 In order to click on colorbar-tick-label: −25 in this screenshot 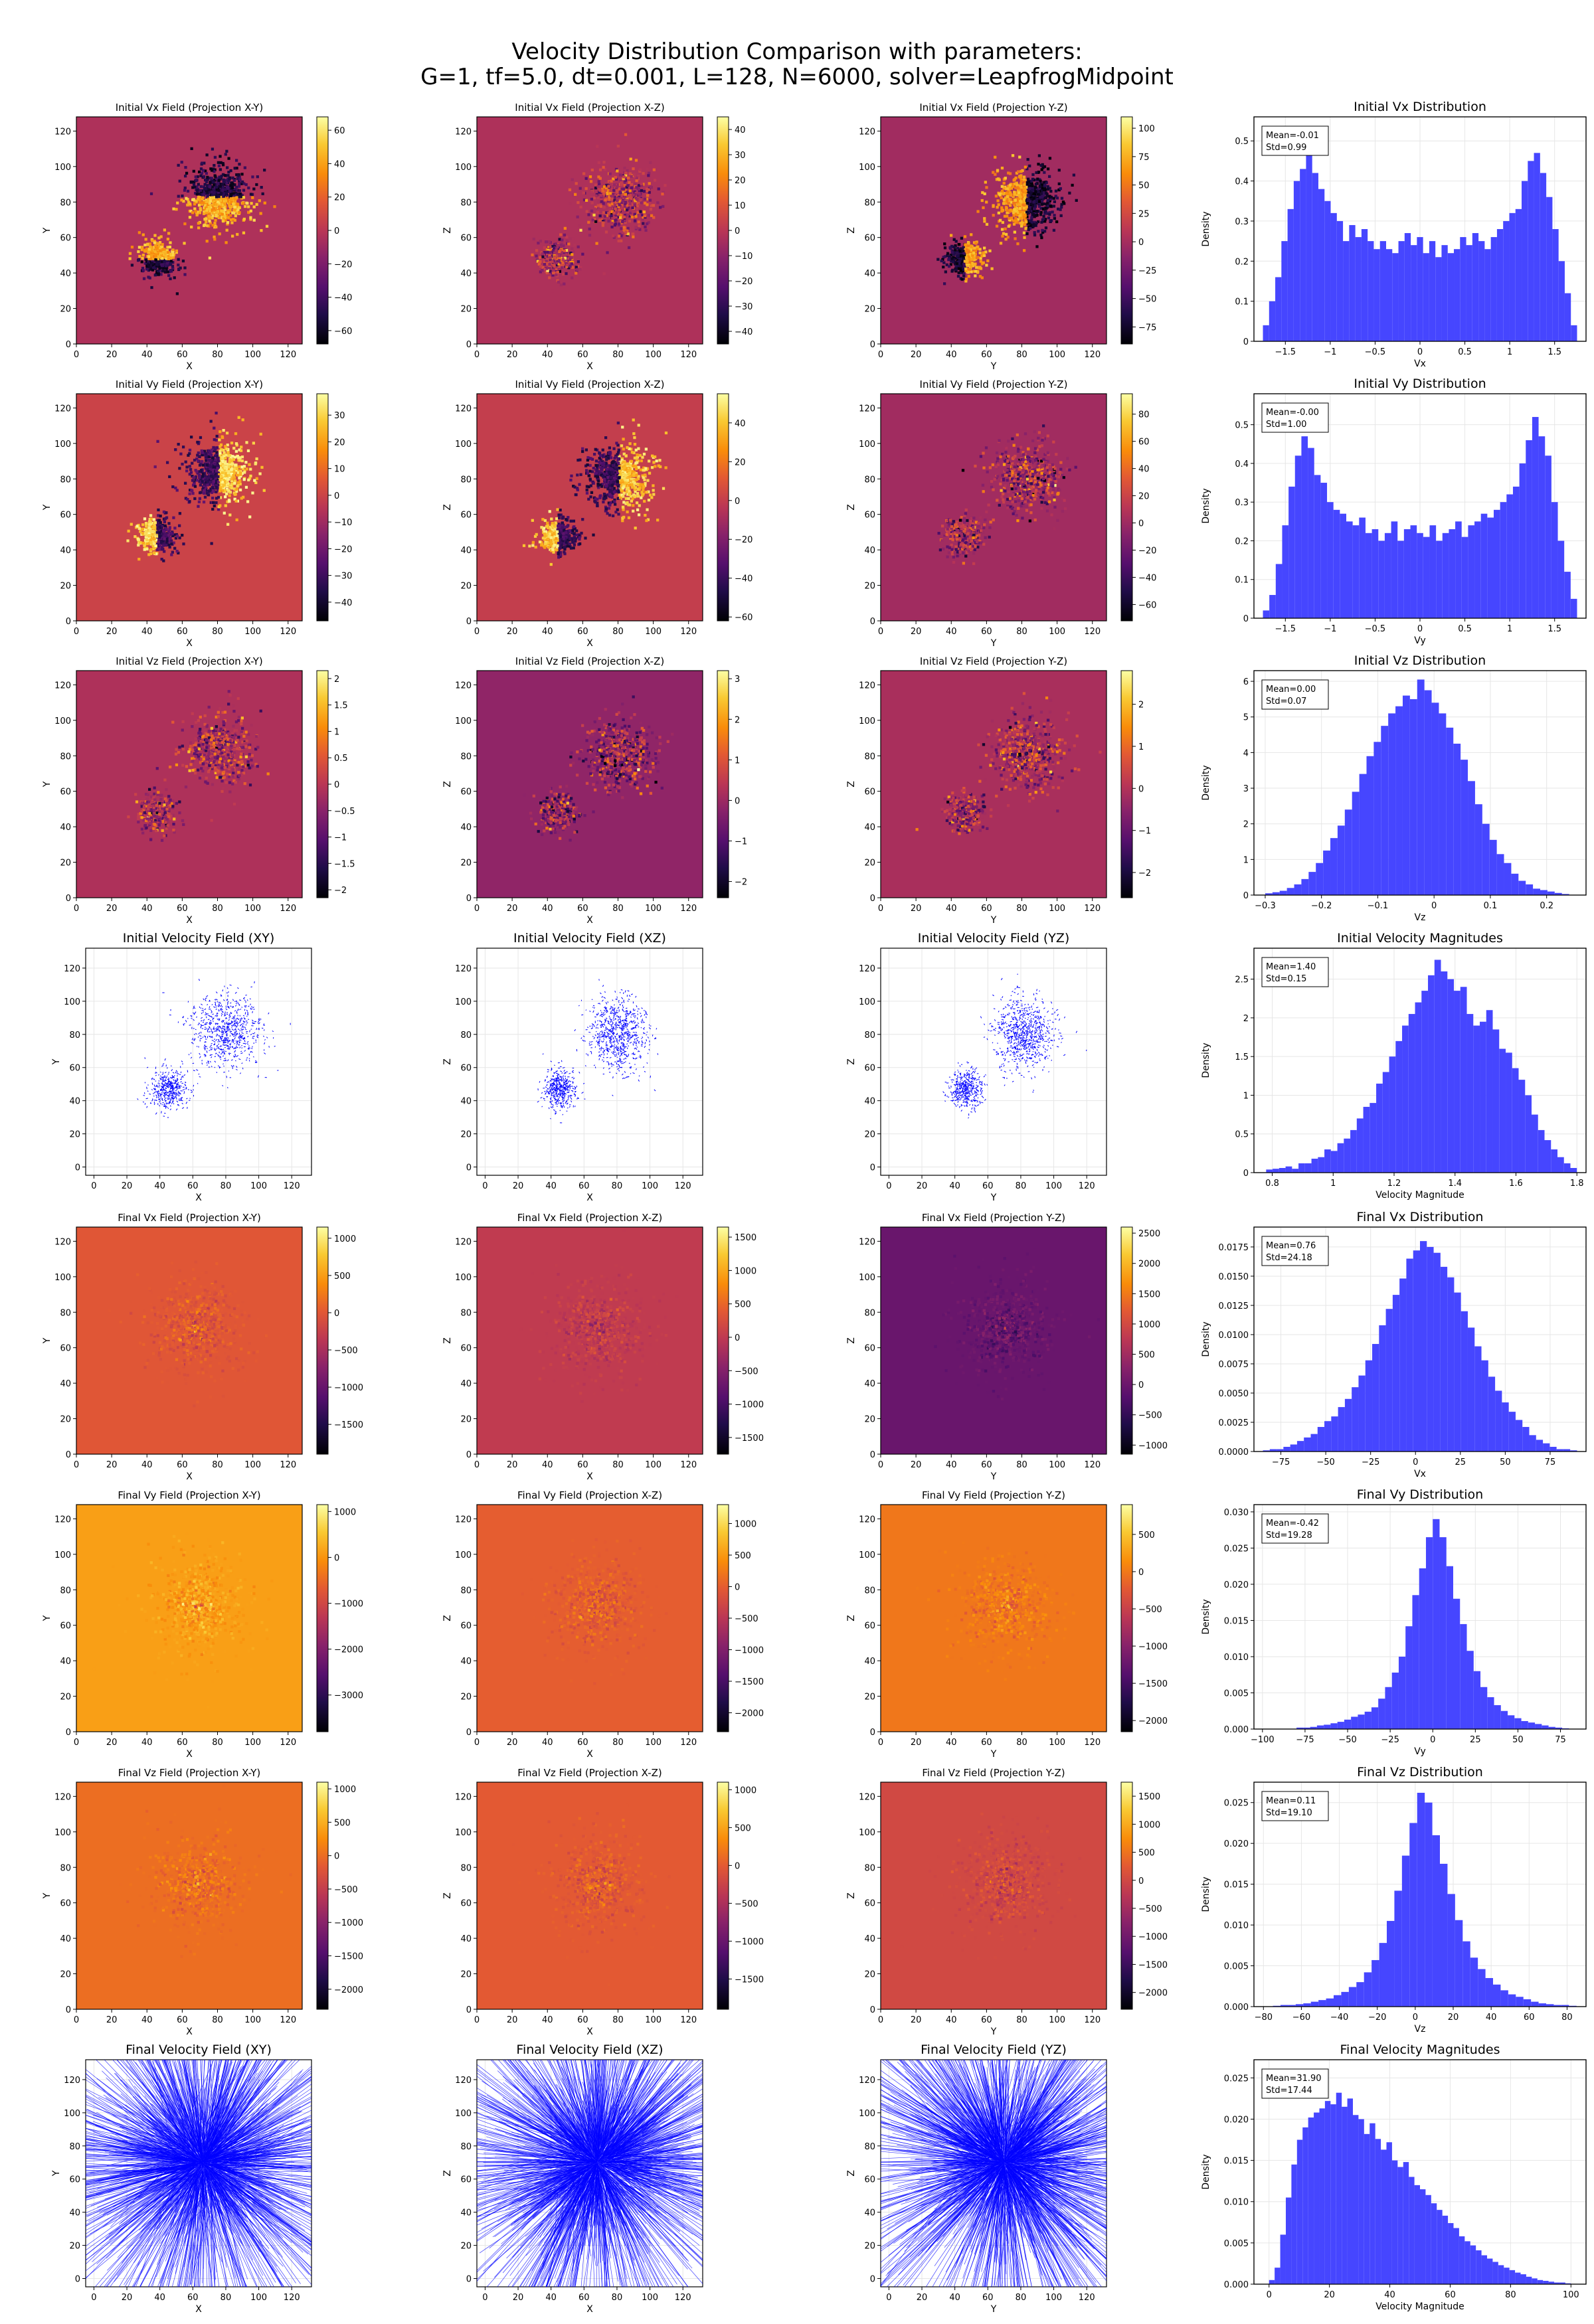, I will do `click(1147, 271)`.